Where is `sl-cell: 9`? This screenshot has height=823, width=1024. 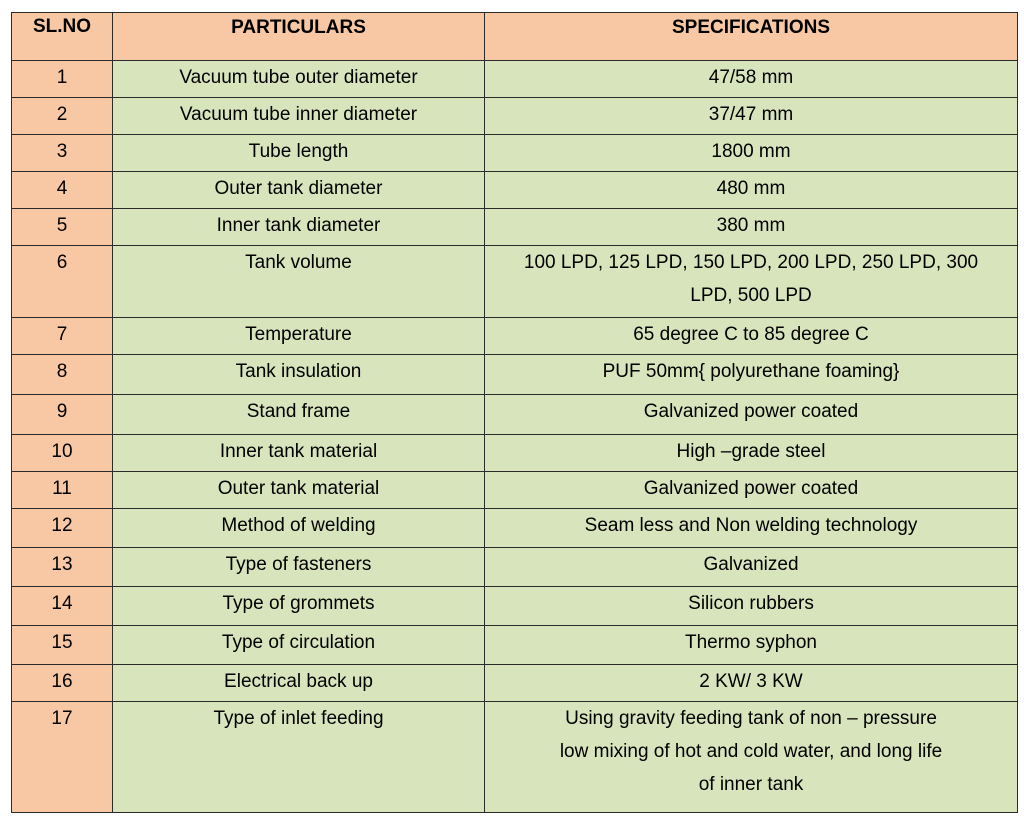
sl-cell: 9 is located at coordinates (62, 414).